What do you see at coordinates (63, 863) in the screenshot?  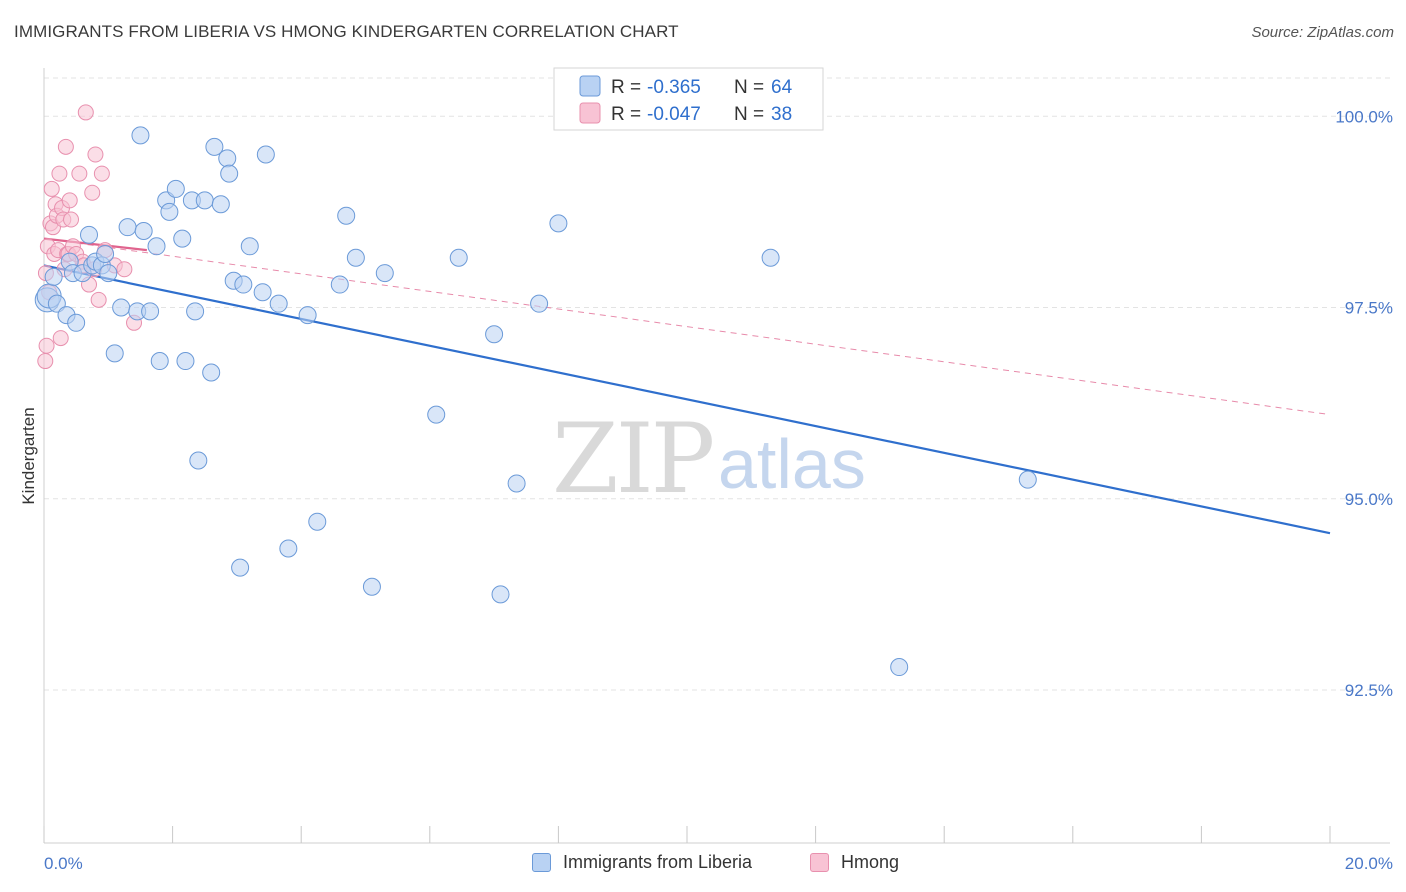 I see `x-tick-label-0: 0.0%` at bounding box center [63, 863].